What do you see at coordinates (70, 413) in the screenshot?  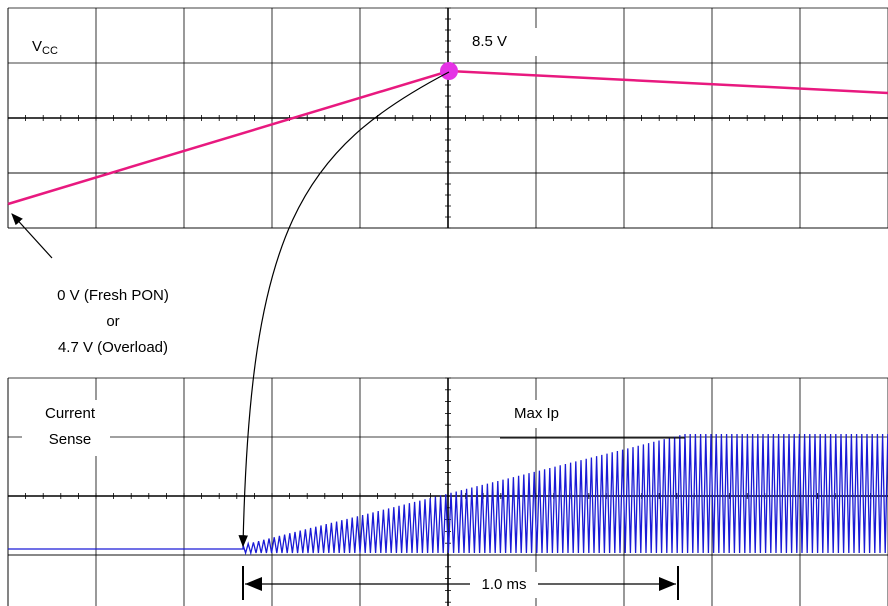 I see `cs-label: Current` at bounding box center [70, 413].